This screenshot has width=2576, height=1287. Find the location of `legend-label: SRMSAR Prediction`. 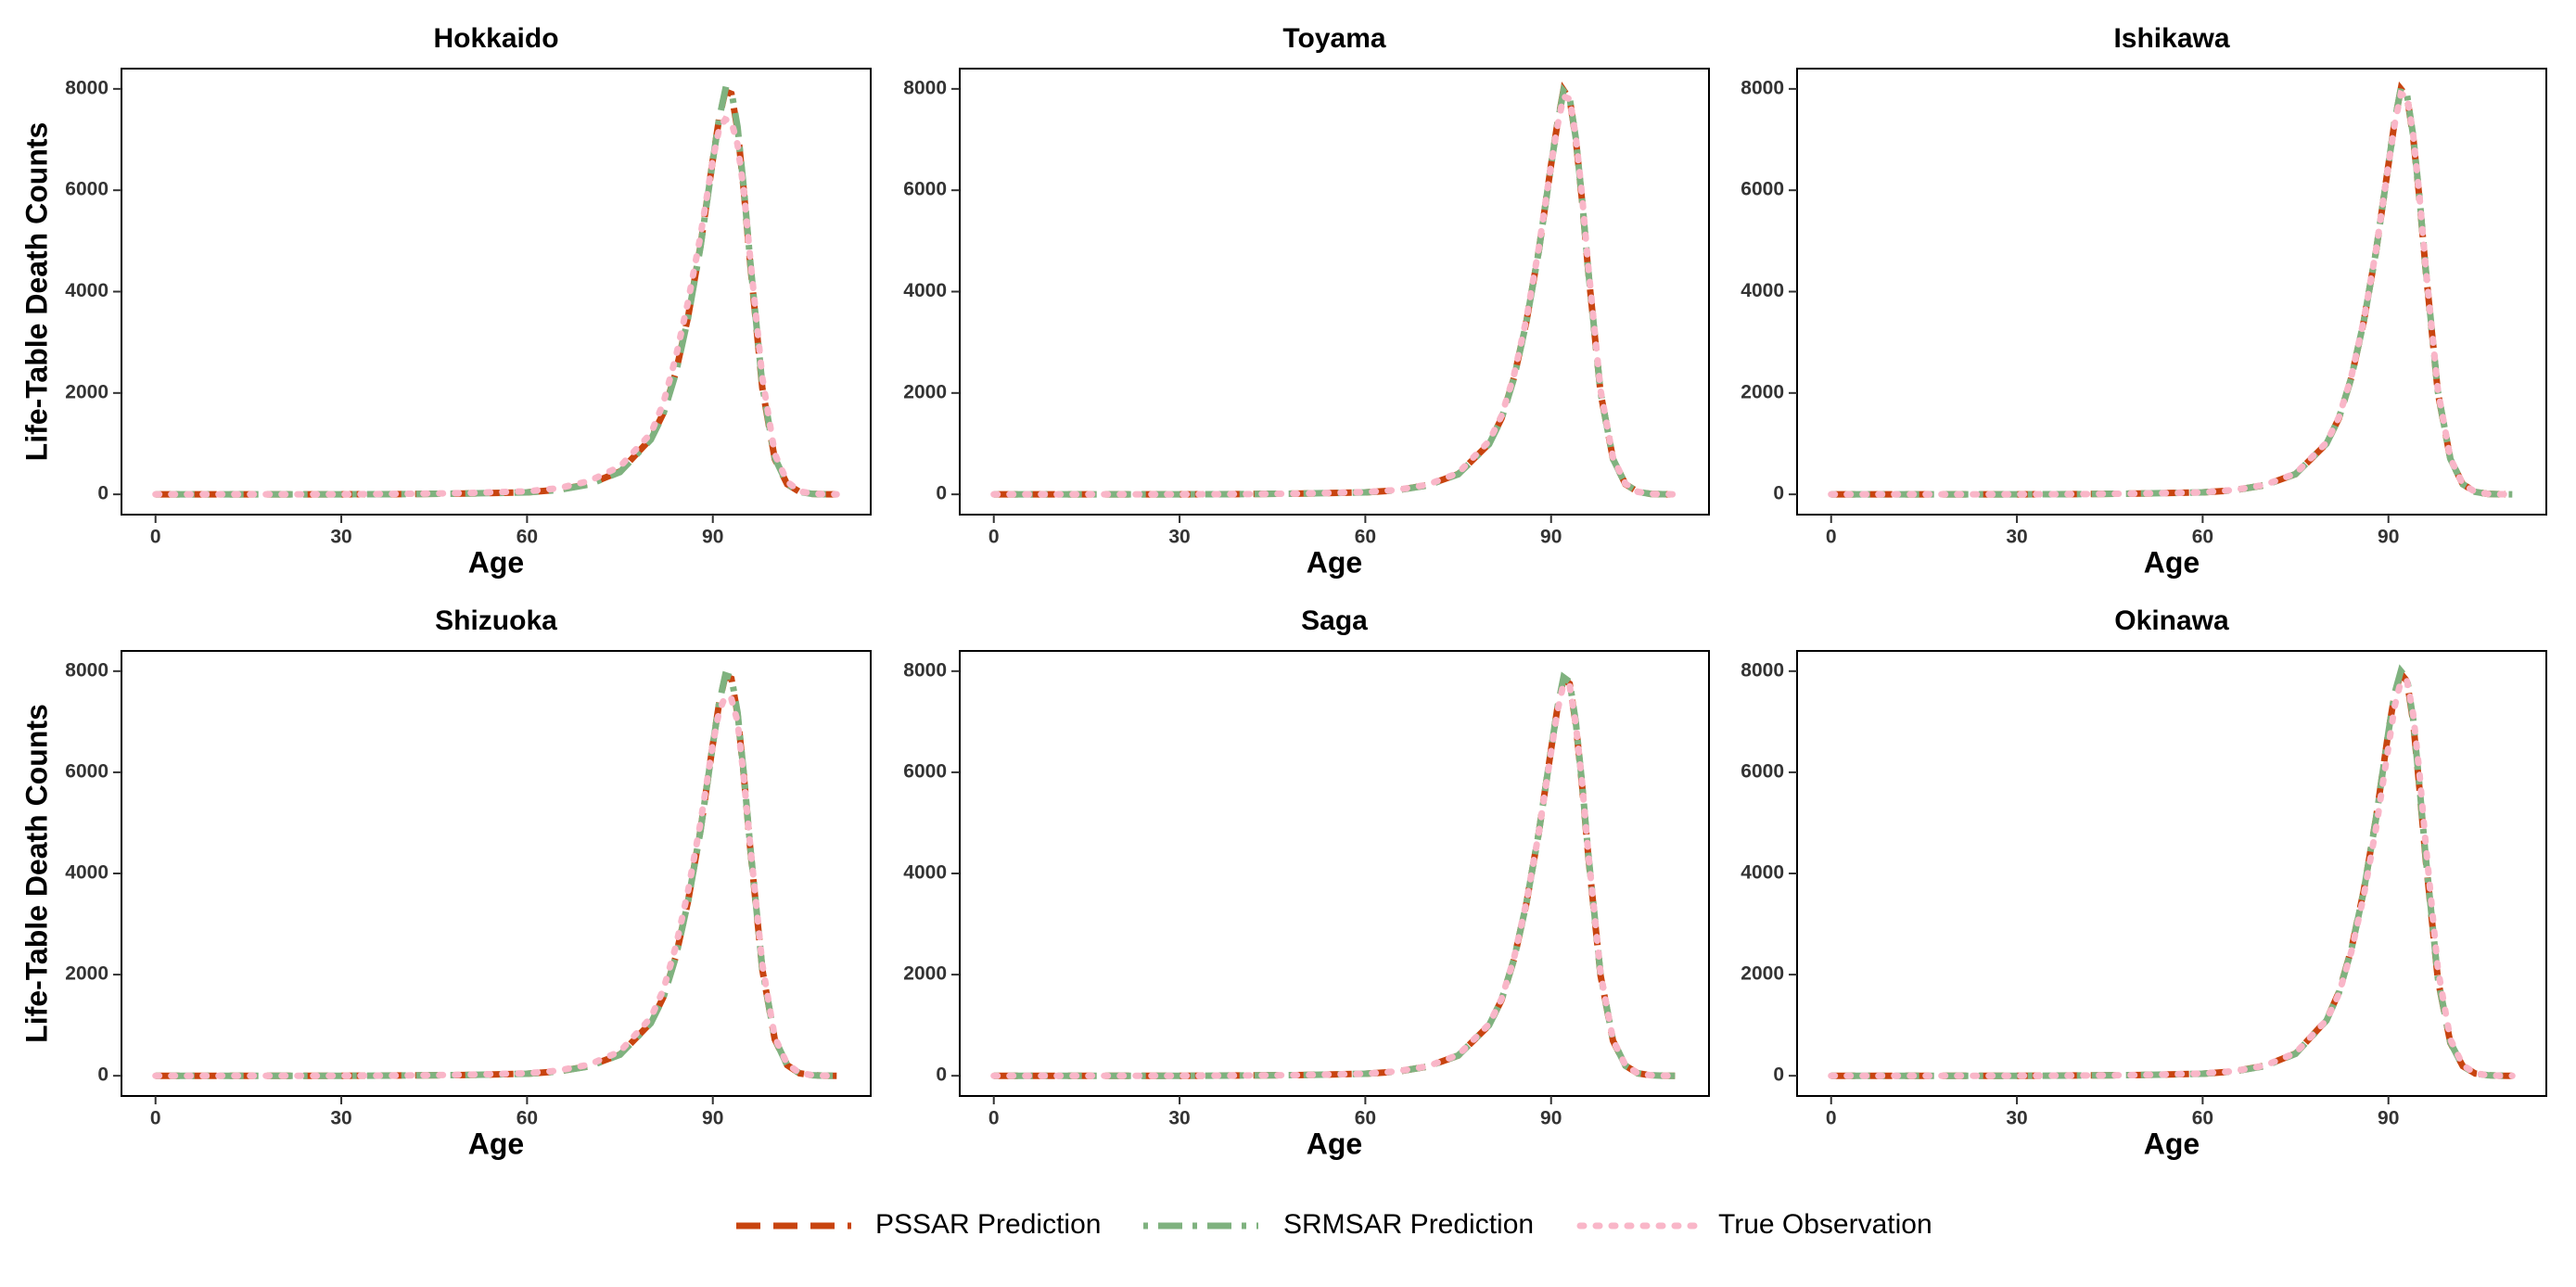

legend-label: SRMSAR Prediction is located at coordinates (1408, 1224).